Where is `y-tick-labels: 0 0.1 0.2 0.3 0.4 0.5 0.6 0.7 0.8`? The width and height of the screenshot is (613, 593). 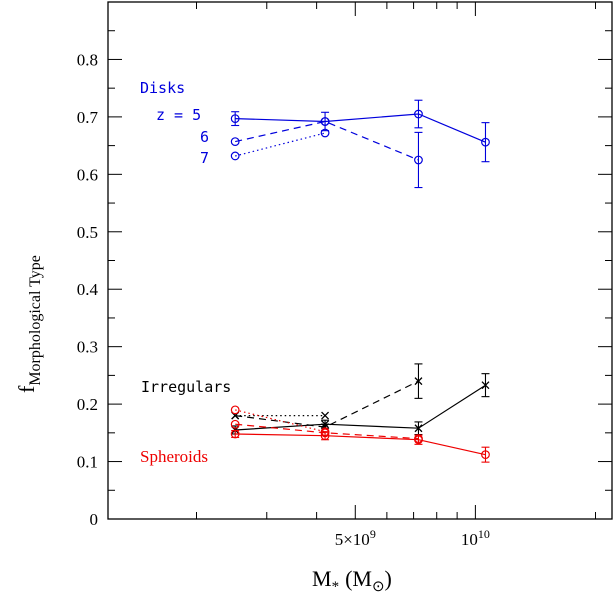 y-tick-labels: 0 0.1 0.2 0.3 0.4 0.5 0.6 0.7 0.8 is located at coordinates (88, 289).